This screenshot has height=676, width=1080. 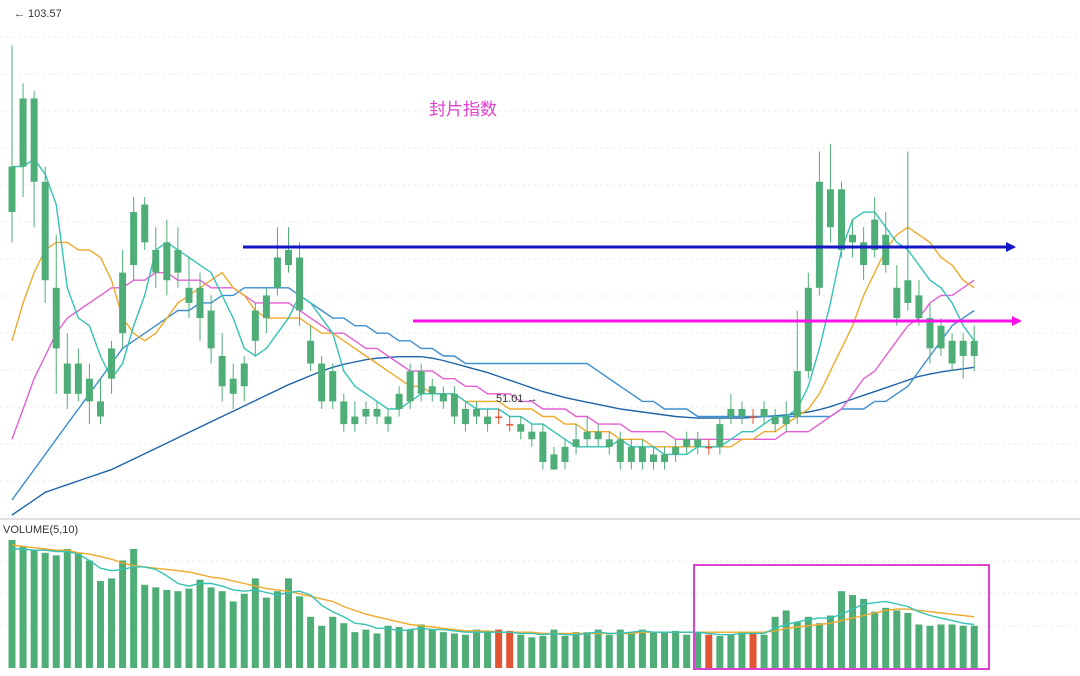 What do you see at coordinates (38, 14) in the screenshot?
I see `max-price-label: ← 103.57` at bounding box center [38, 14].